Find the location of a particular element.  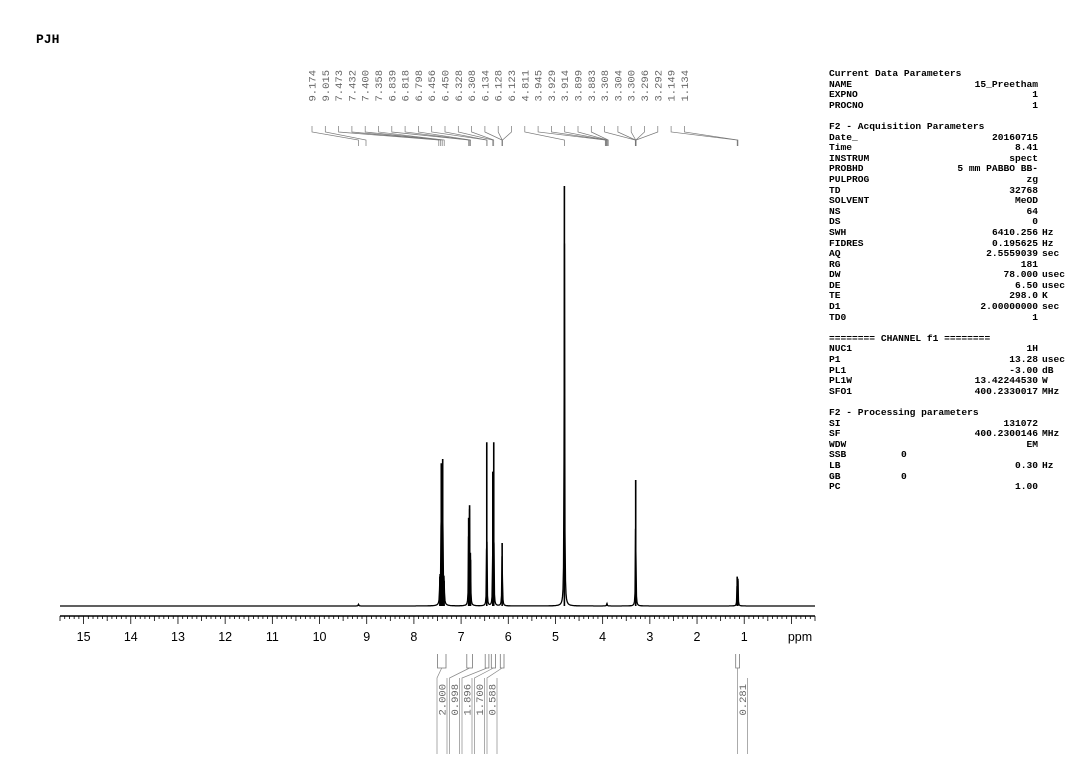

x-tick-label: 15 is located at coordinates (84, 637).